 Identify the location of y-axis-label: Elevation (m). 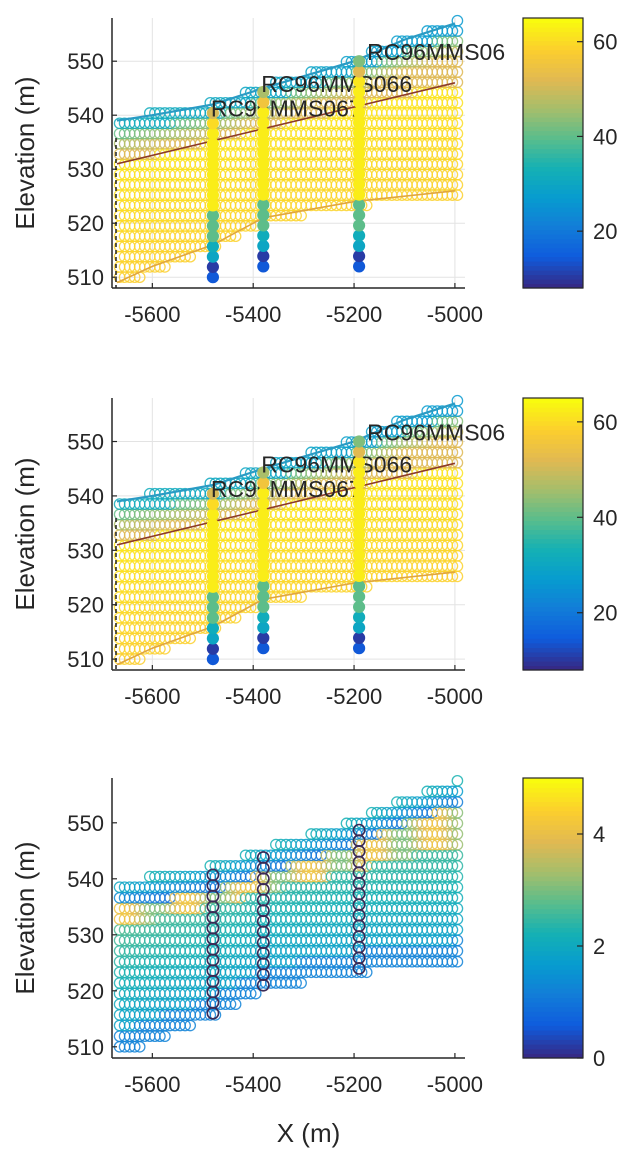
(25, 533).